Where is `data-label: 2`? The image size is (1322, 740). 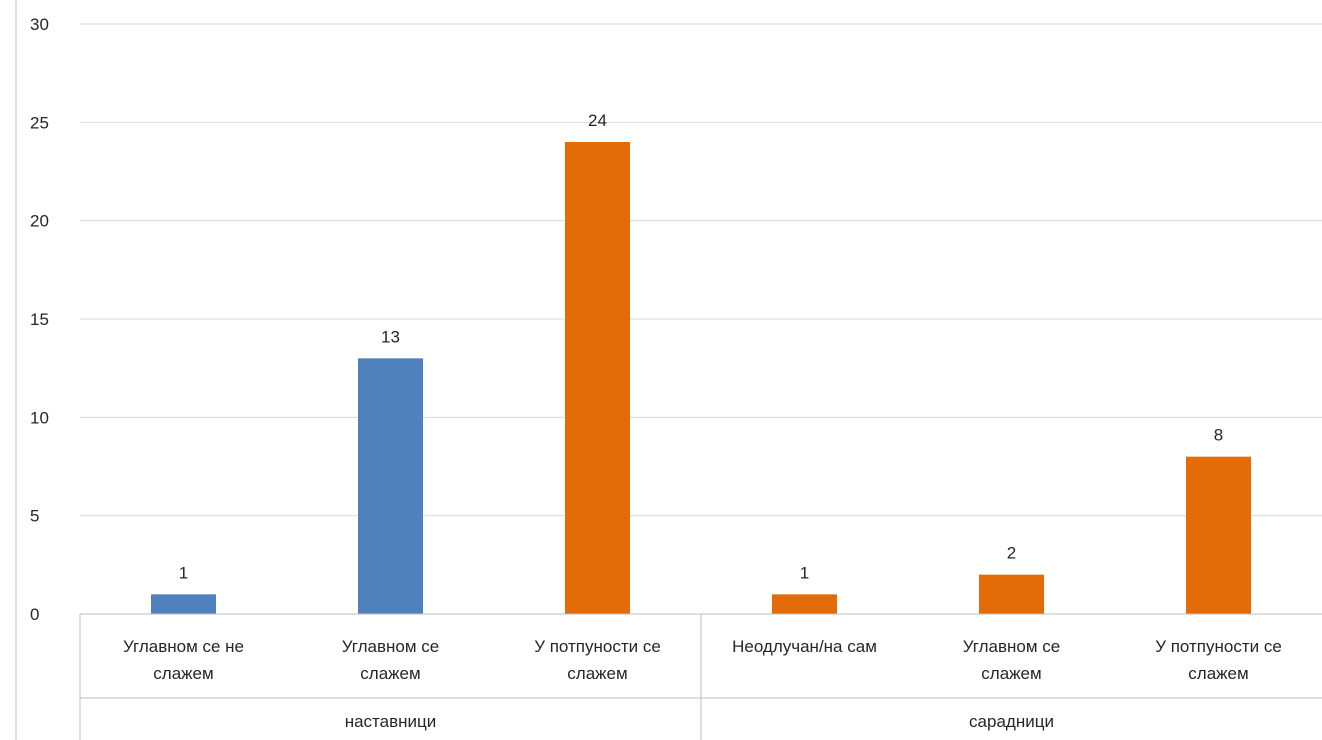 data-label: 2 is located at coordinates (1011, 553).